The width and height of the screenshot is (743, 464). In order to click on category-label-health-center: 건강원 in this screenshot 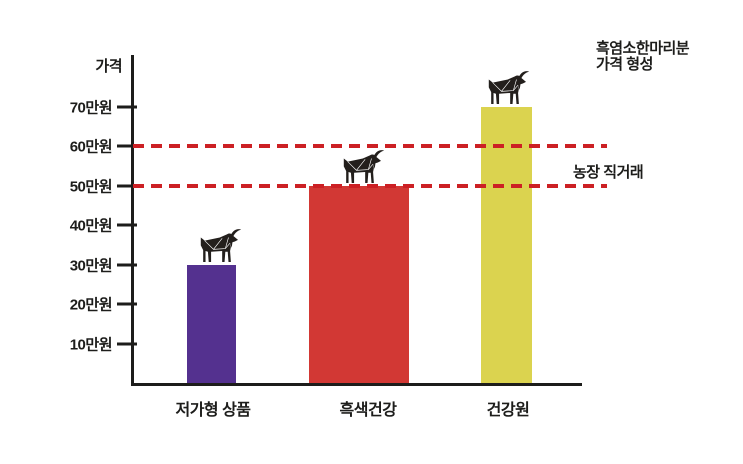, I will do `click(508, 410)`.